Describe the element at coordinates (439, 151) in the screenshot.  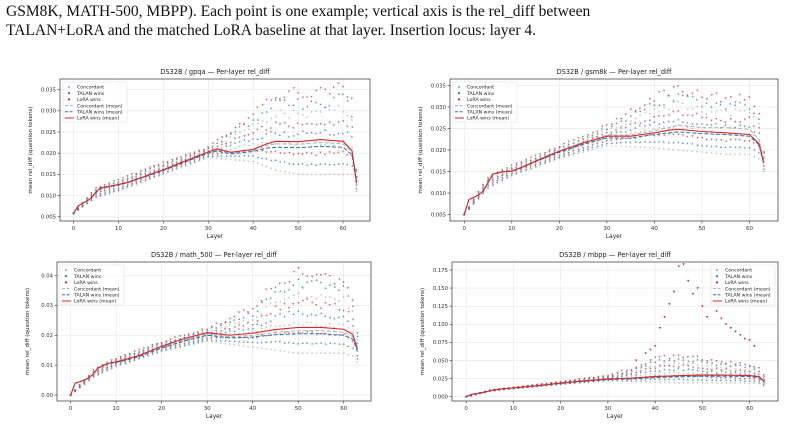
I see `y-tick-label: 0.020` at that location.